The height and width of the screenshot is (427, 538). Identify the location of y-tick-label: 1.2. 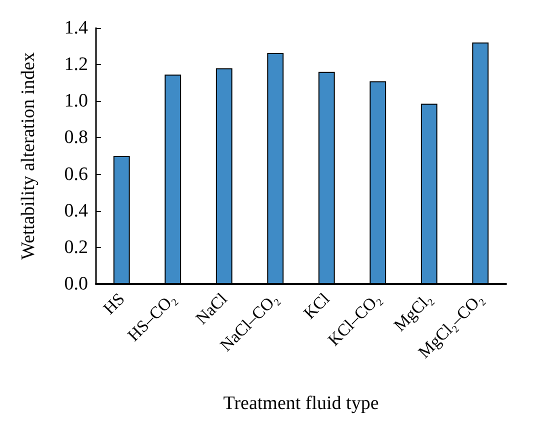
(76, 65).